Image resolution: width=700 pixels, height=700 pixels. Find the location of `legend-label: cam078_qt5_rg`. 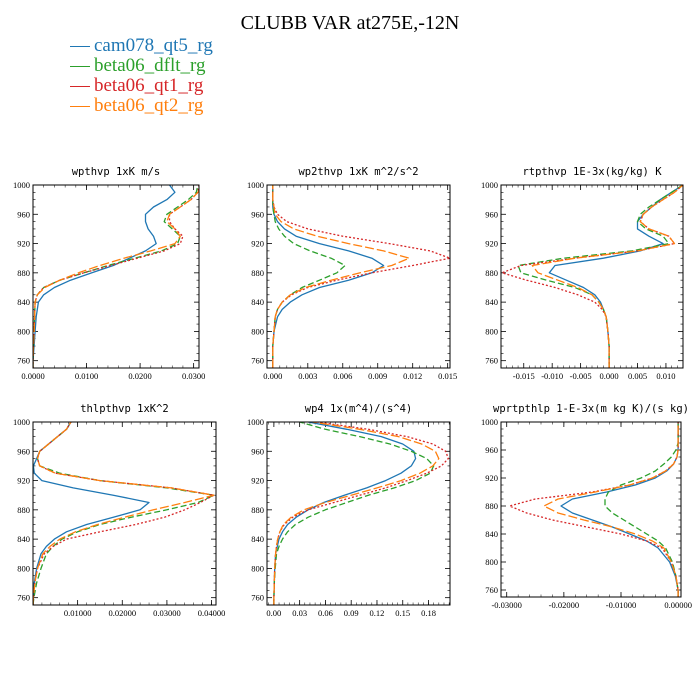

legend-label: cam078_qt5_rg is located at coordinates (153, 45).